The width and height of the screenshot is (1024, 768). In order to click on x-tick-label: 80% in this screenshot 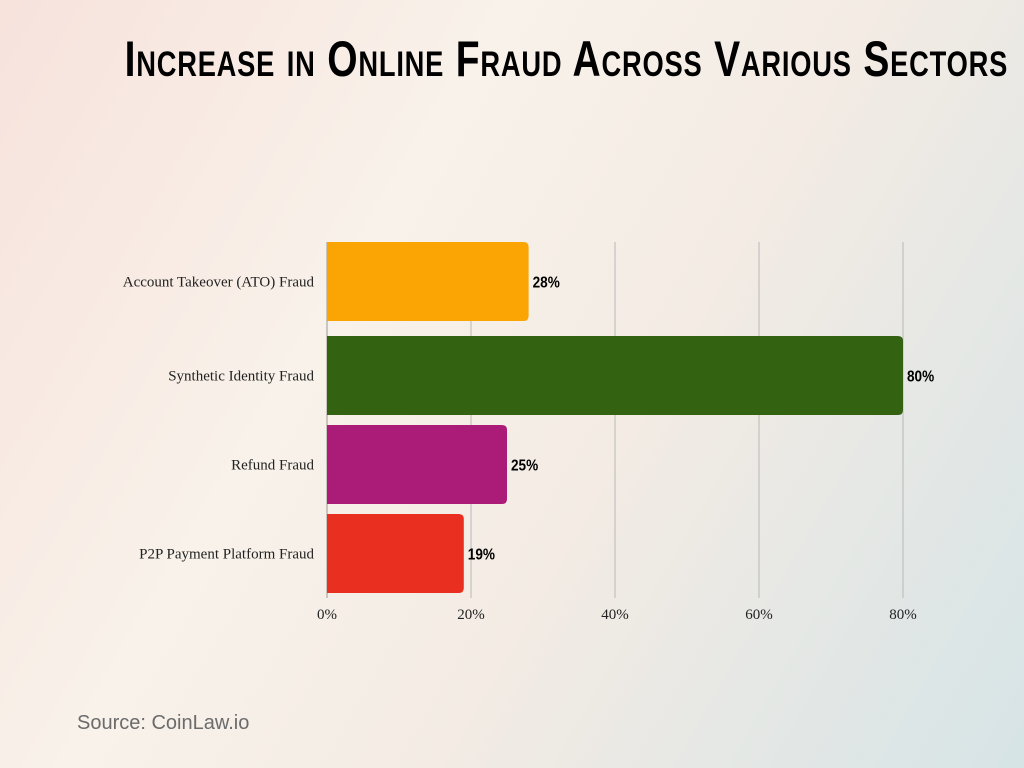, I will do `click(903, 615)`.